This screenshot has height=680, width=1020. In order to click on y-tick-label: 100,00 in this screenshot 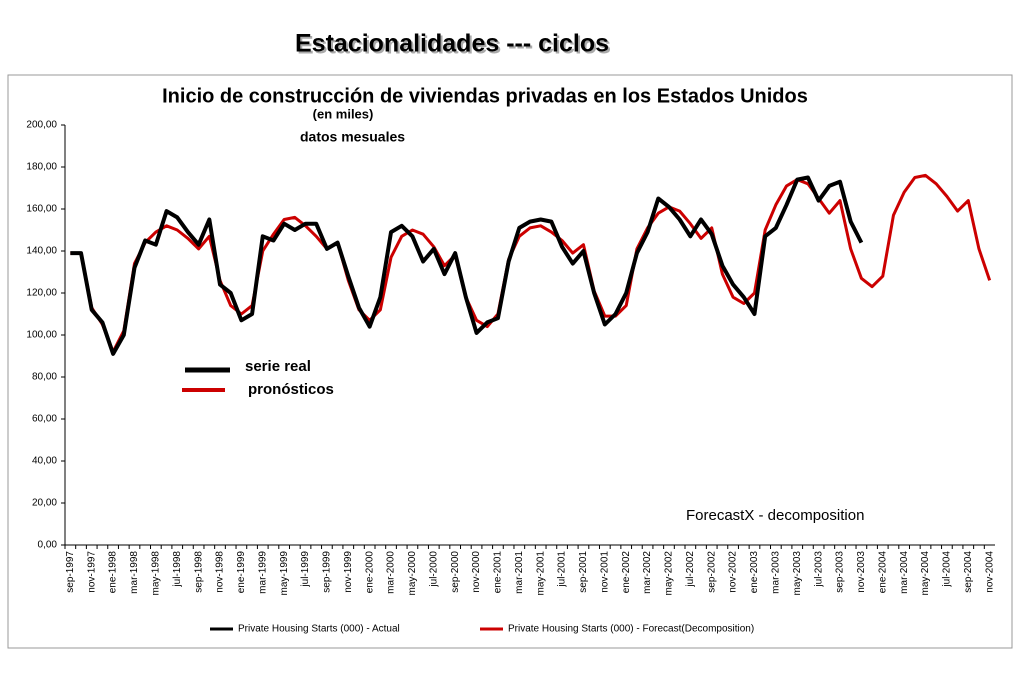, I will do `click(41, 335)`.